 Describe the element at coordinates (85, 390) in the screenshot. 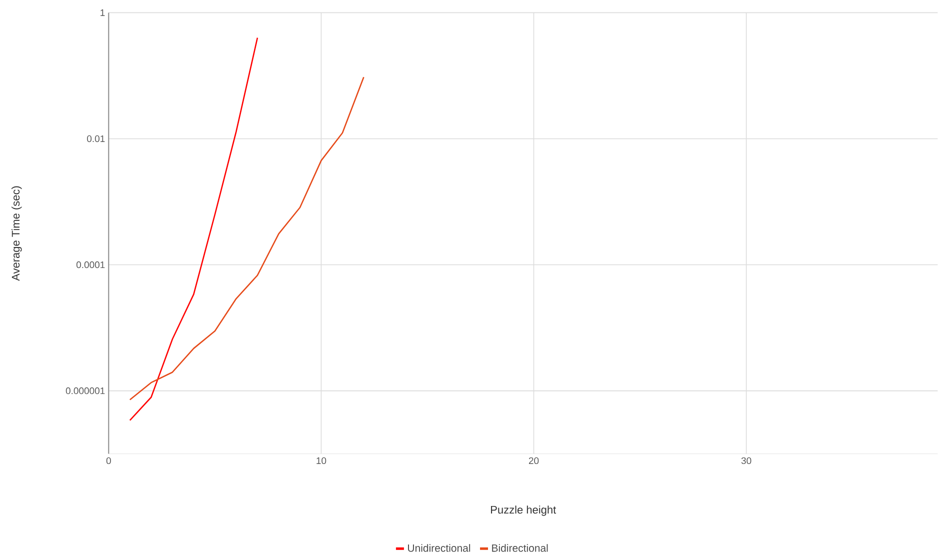

I see `y-tick-label: 0.000001` at that location.